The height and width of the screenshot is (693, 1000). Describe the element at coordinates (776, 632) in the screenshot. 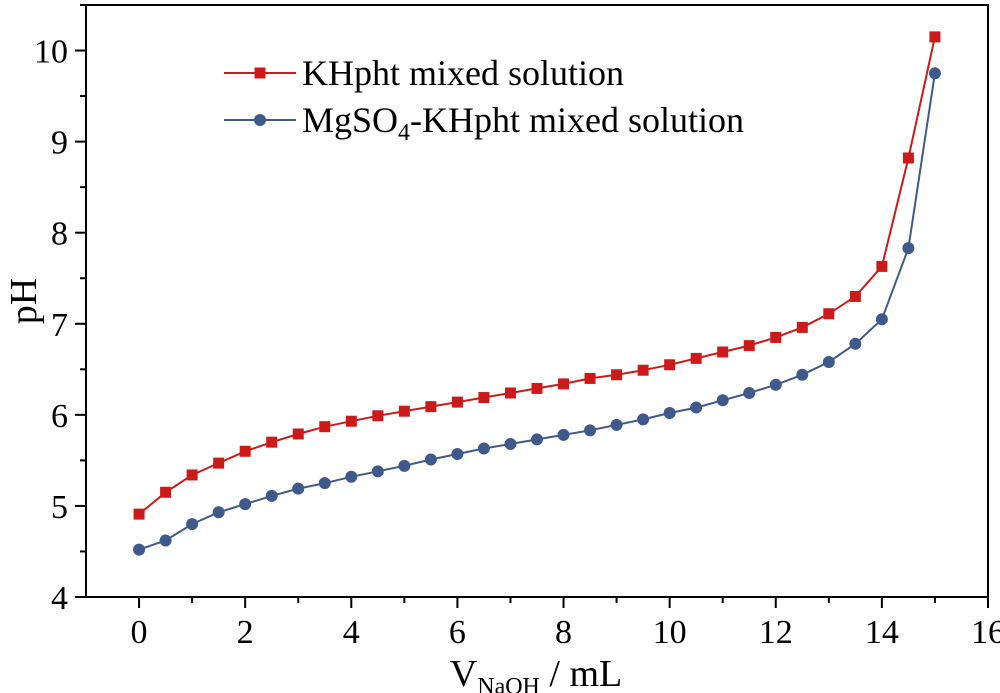

I see `x-tick-label: 12` at that location.